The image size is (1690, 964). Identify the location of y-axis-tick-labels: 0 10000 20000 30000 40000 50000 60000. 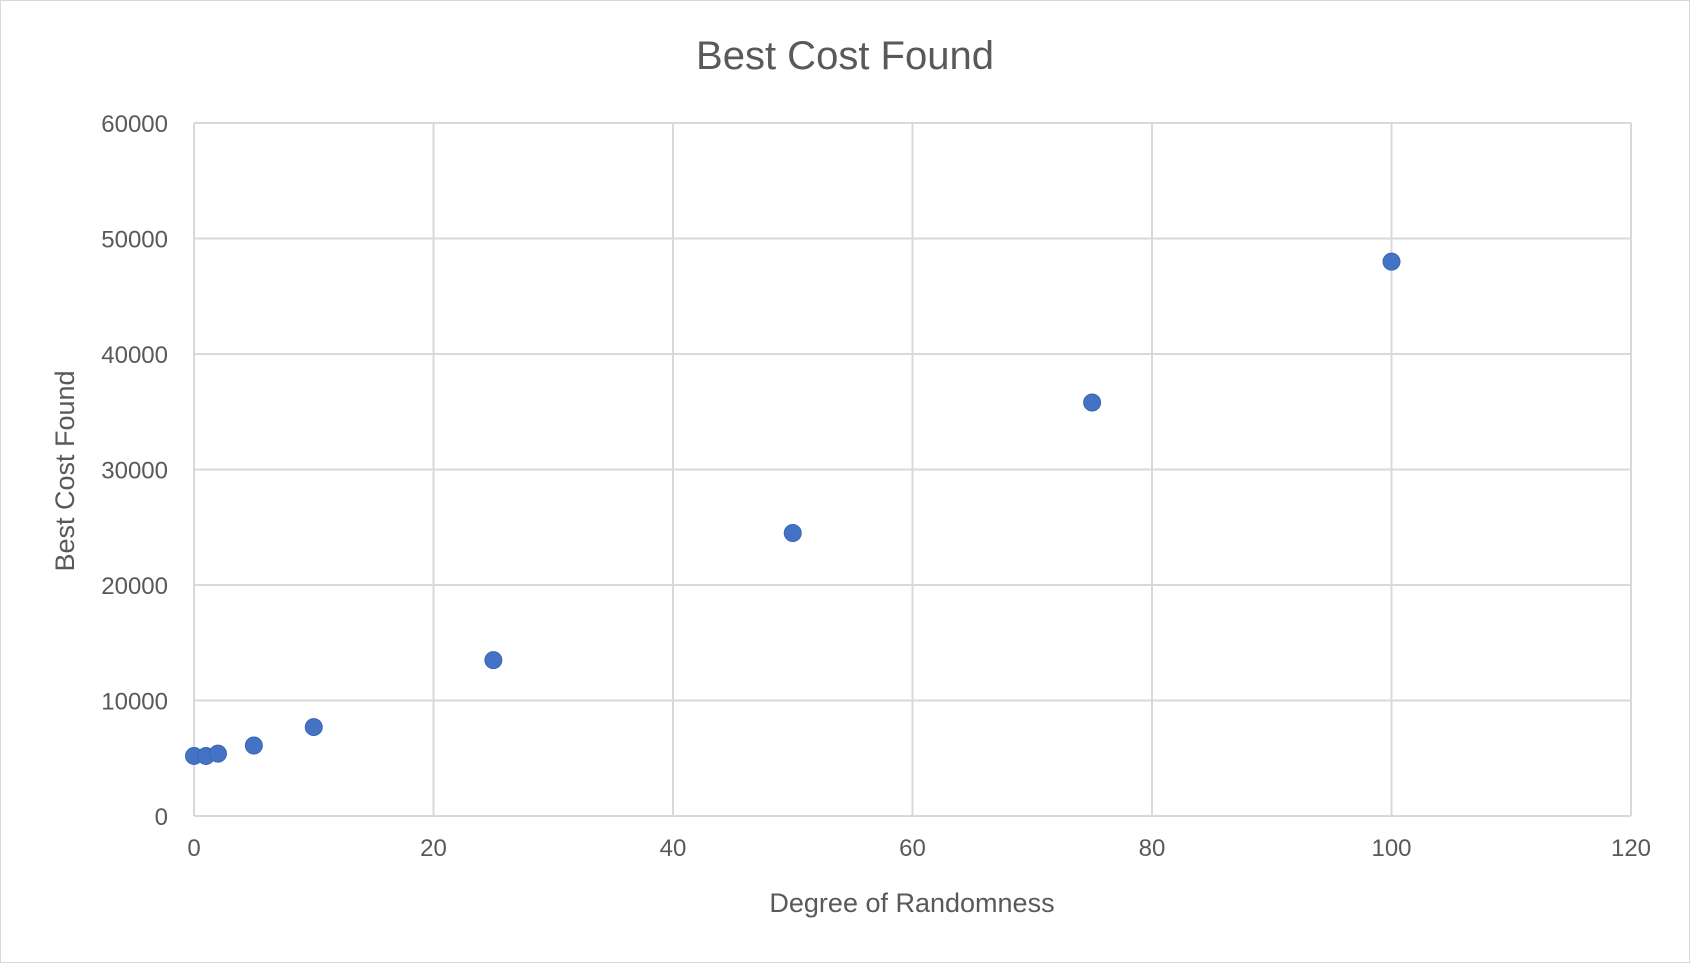
(134, 471).